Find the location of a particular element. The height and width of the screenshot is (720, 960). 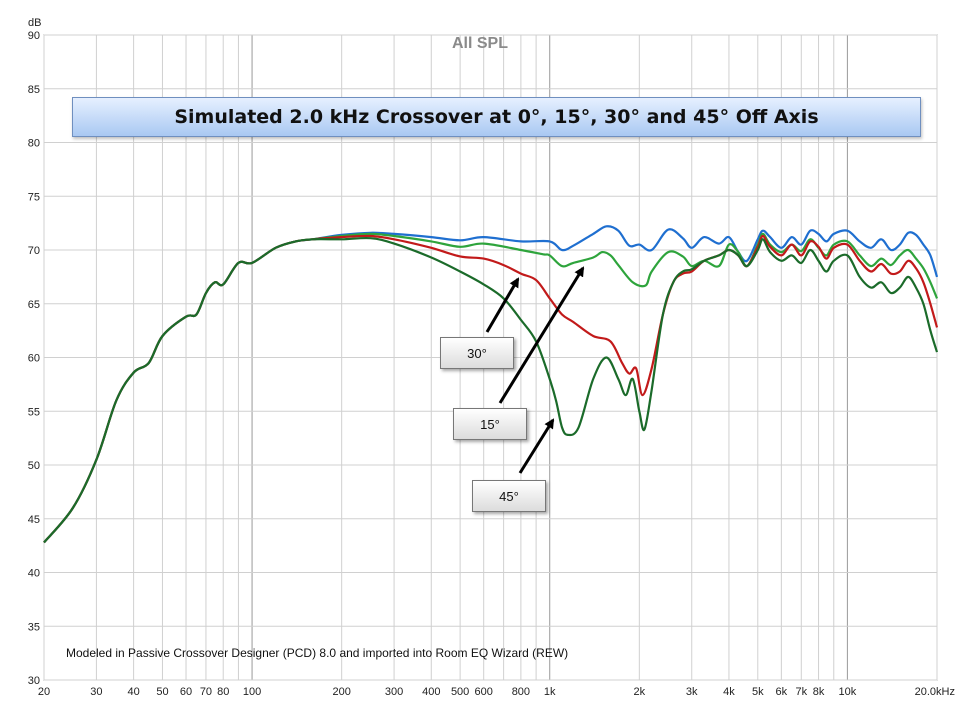

x-tick-label: 1k is located at coordinates (550, 692).